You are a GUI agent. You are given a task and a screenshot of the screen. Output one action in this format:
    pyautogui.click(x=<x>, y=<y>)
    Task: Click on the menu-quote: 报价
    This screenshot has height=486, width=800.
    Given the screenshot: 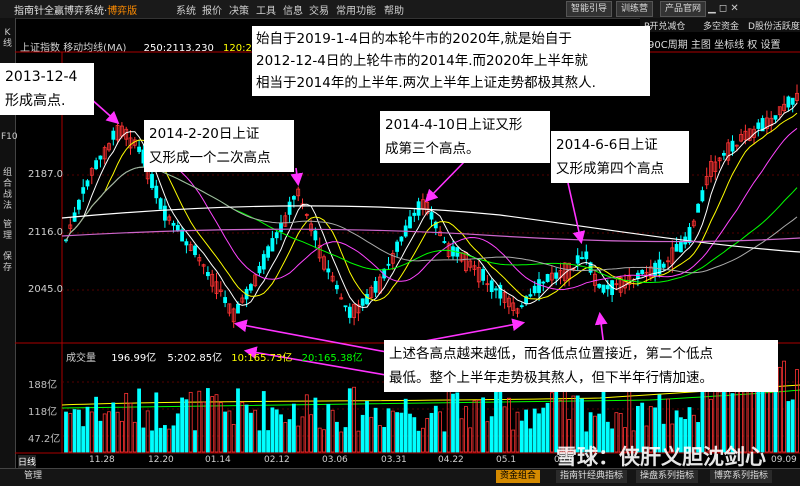 What is the action you would take?
    pyautogui.click(x=212, y=11)
    